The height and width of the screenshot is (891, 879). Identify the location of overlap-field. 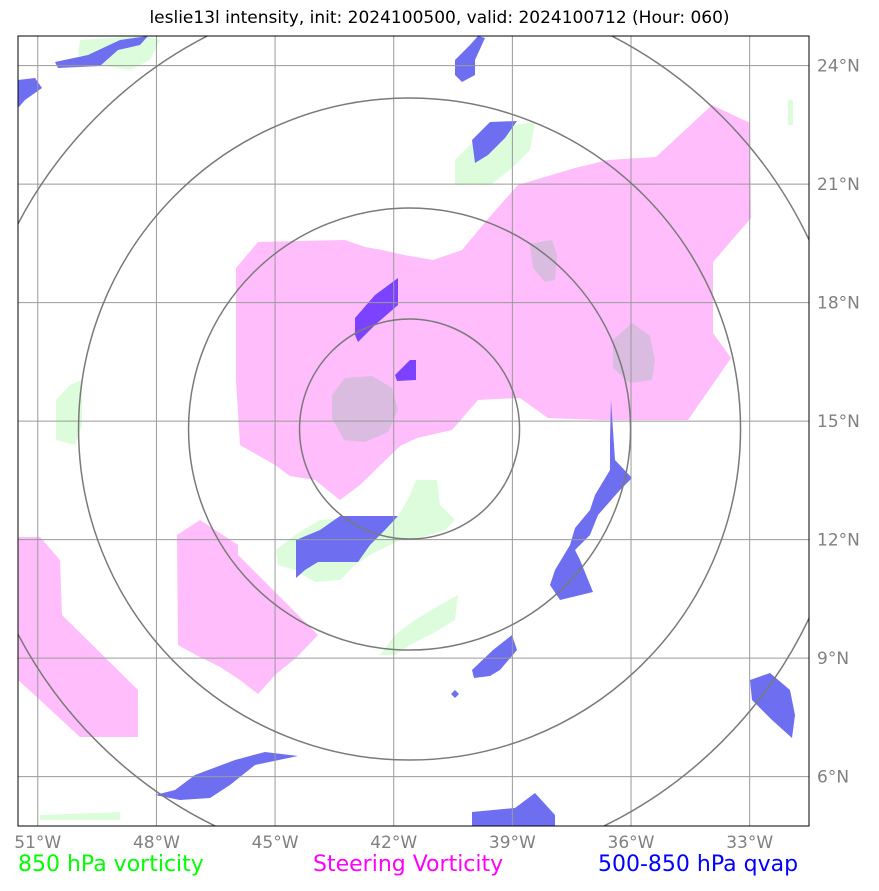
(493, 341).